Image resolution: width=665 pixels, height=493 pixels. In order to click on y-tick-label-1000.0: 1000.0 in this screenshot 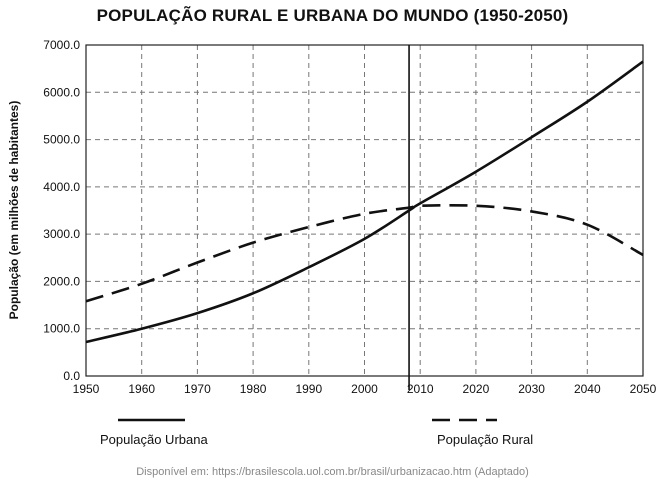, I will do `click(61, 329)`.